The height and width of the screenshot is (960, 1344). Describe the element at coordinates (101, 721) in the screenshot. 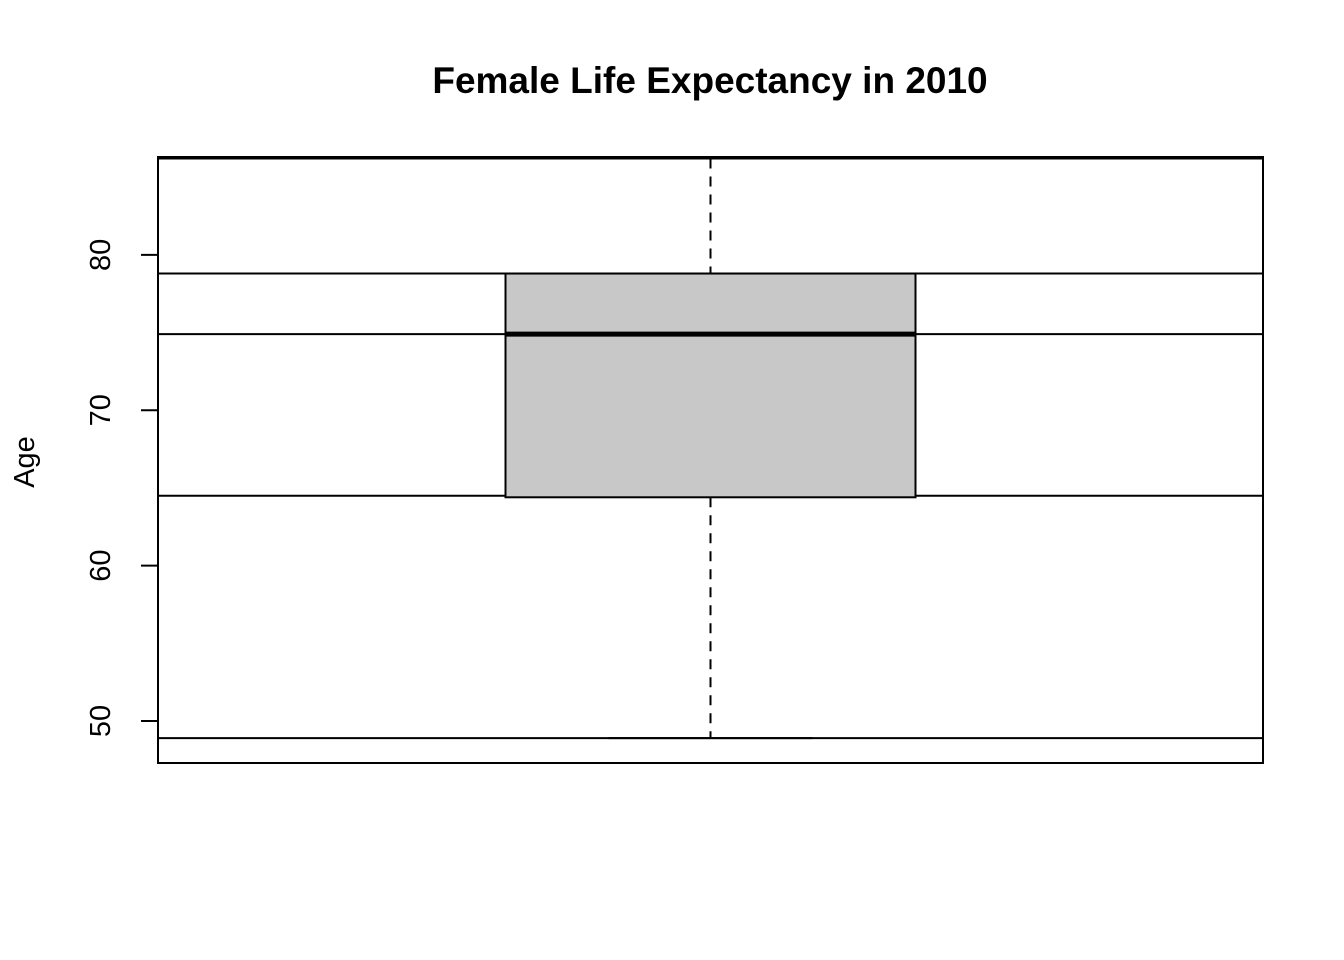

I see `y-tick-label: 50` at that location.